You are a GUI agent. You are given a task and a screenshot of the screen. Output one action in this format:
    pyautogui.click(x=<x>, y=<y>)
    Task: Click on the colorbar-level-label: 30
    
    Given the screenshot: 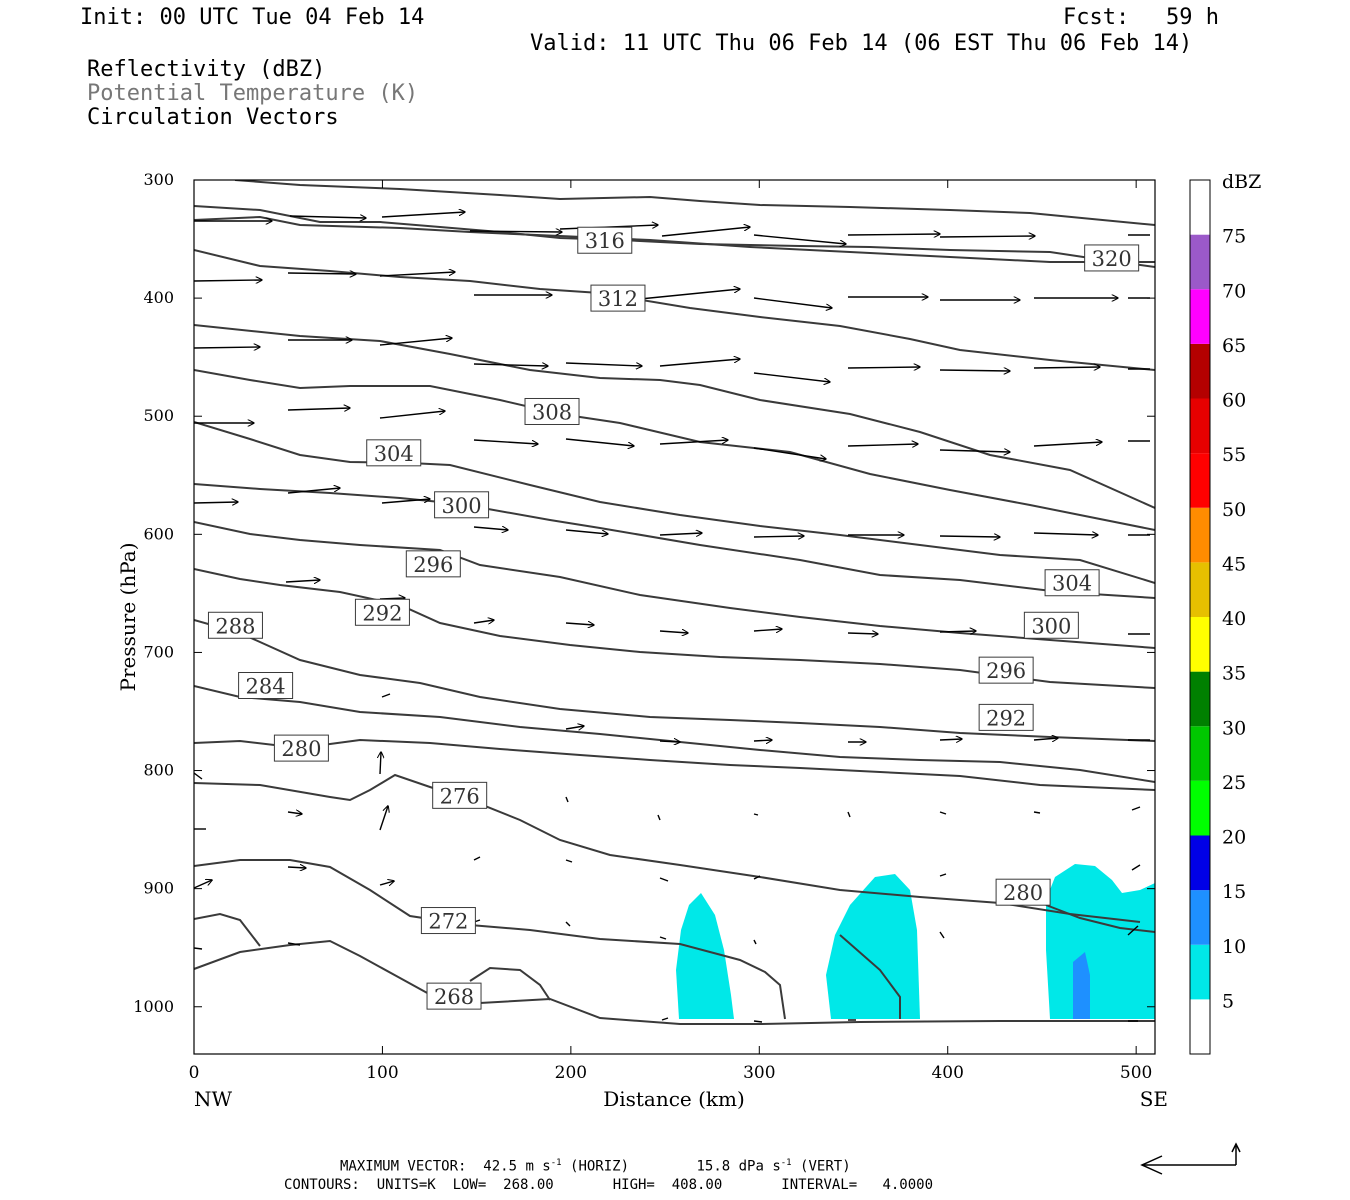 What is the action you would take?
    pyautogui.click(x=1234, y=728)
    